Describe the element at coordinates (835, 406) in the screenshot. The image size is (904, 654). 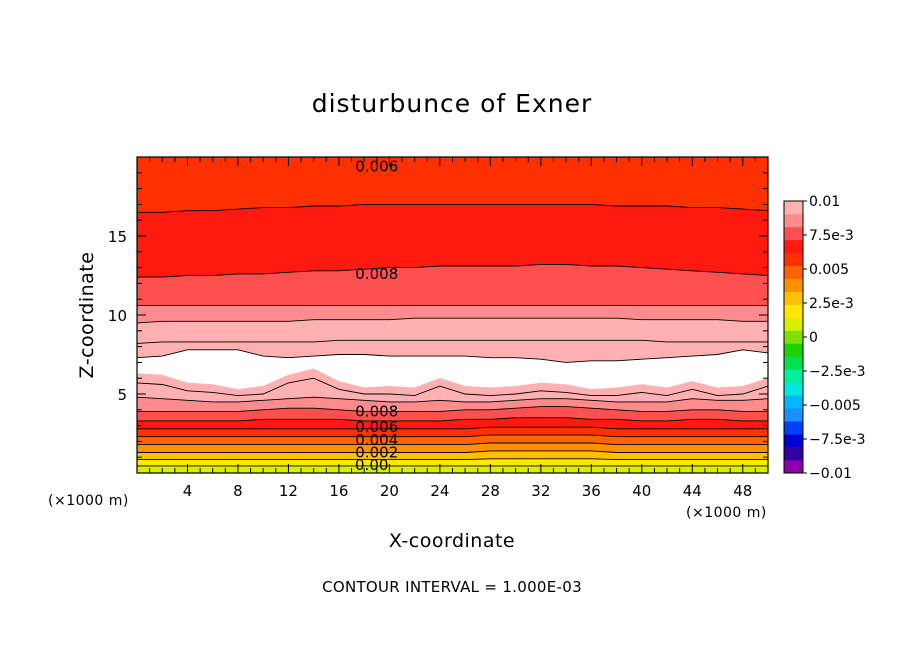
I see `colorbar-tick-label: −0.005` at that location.